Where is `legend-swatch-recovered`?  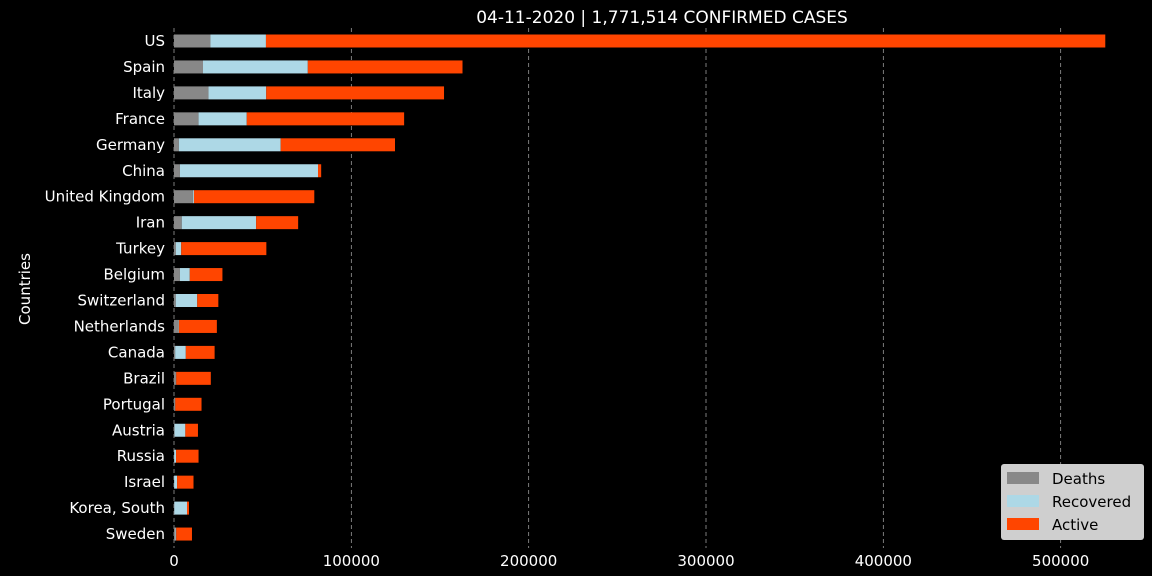
legend-swatch-recovered is located at coordinates (1023, 501).